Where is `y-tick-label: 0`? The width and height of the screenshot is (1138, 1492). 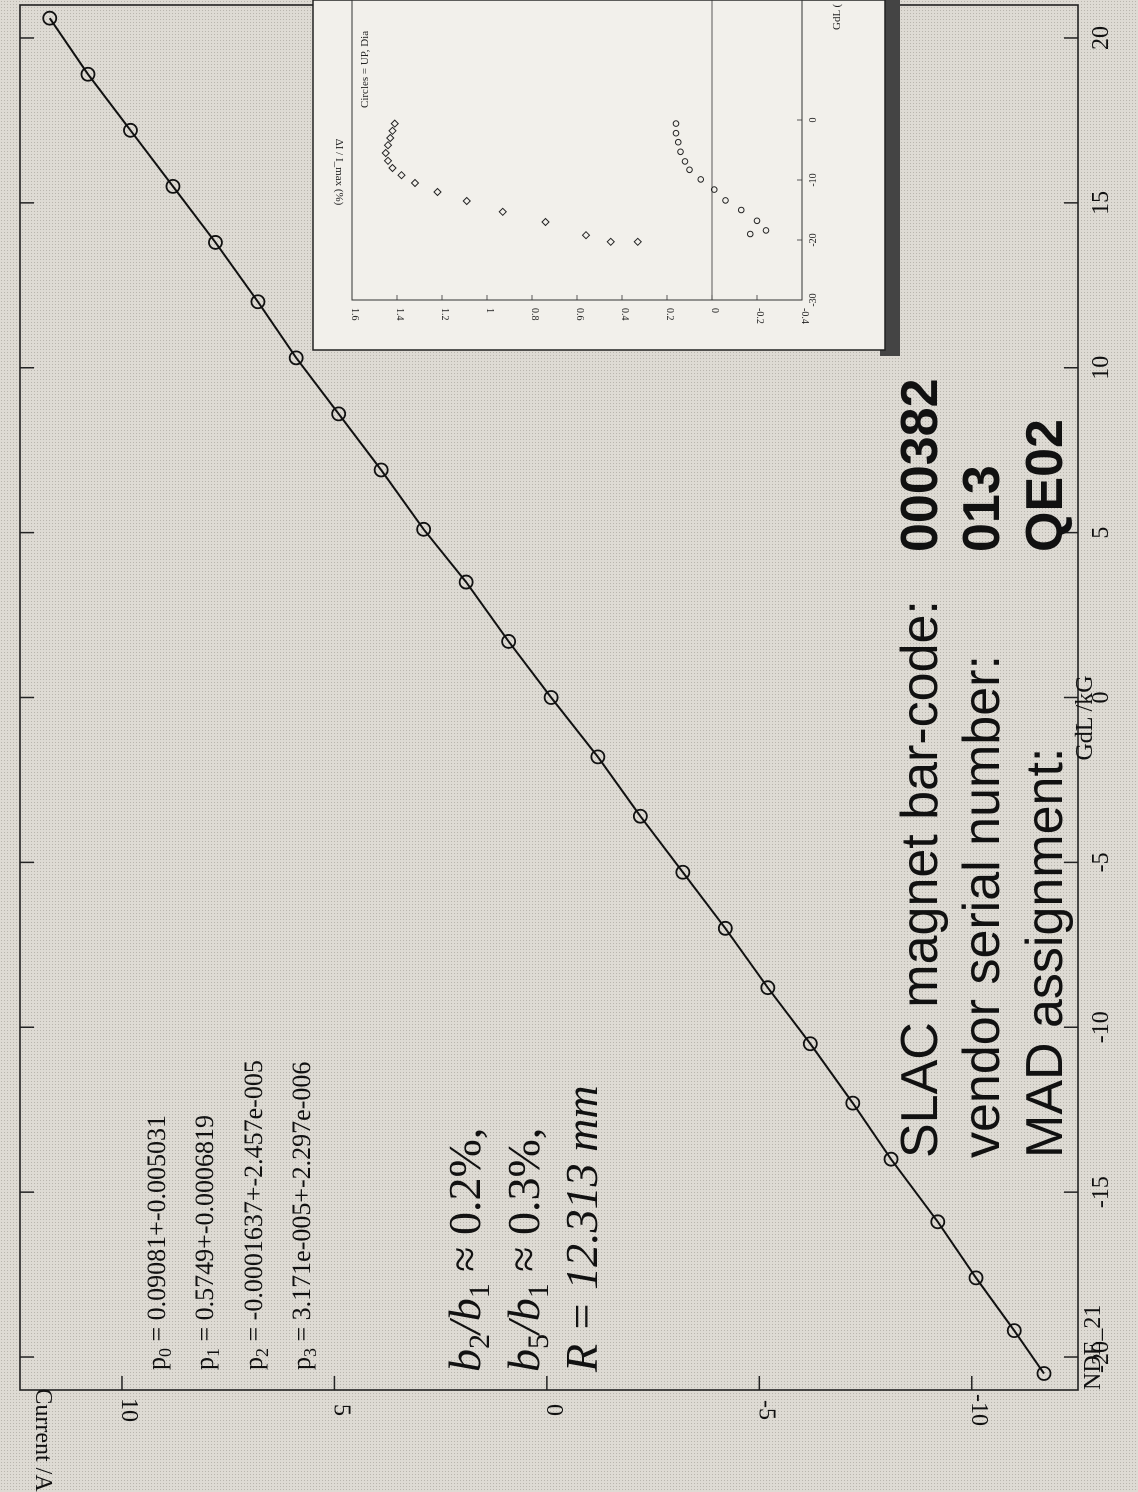 y-tick-label: 0 is located at coordinates (554, 1410).